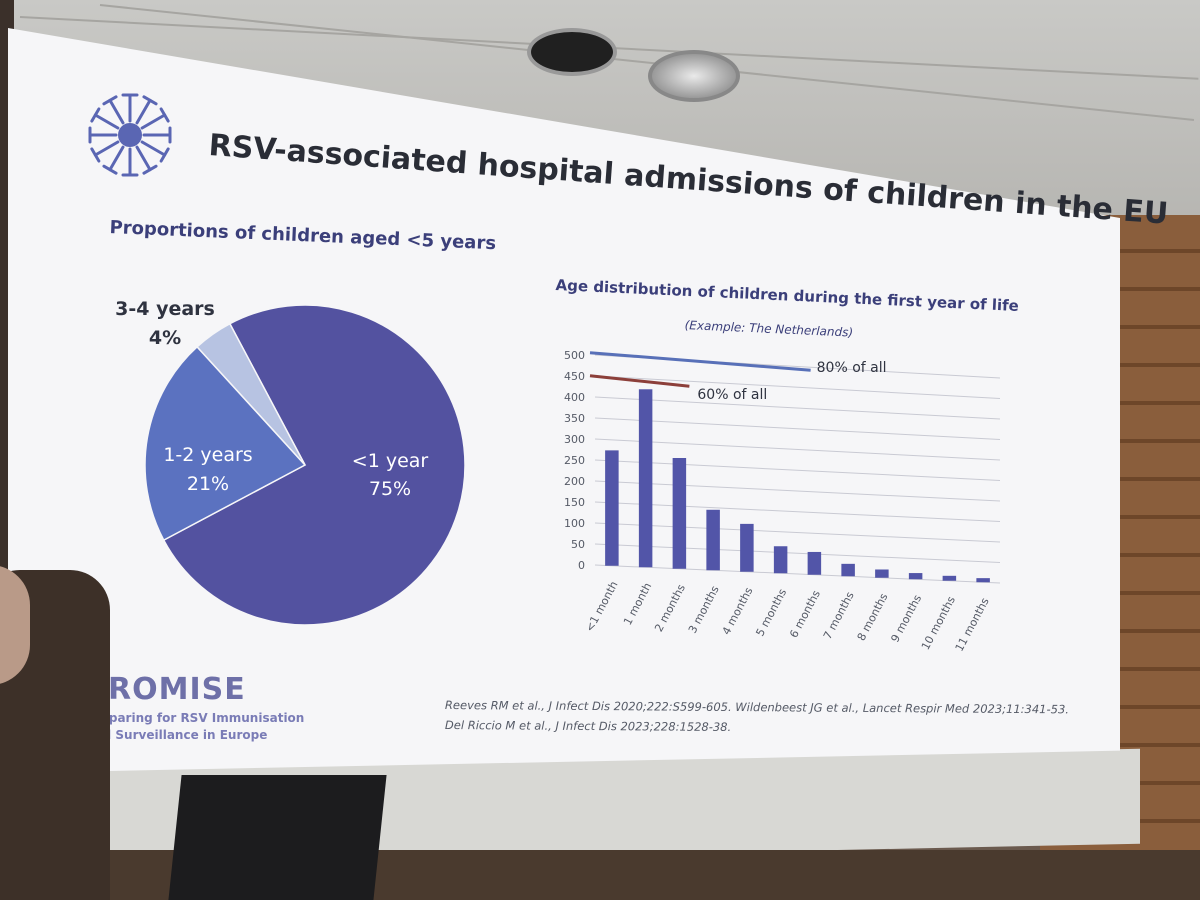 This screenshot has width=1200, height=900. I want to click on promise-logo-icon, so click(130, 135).